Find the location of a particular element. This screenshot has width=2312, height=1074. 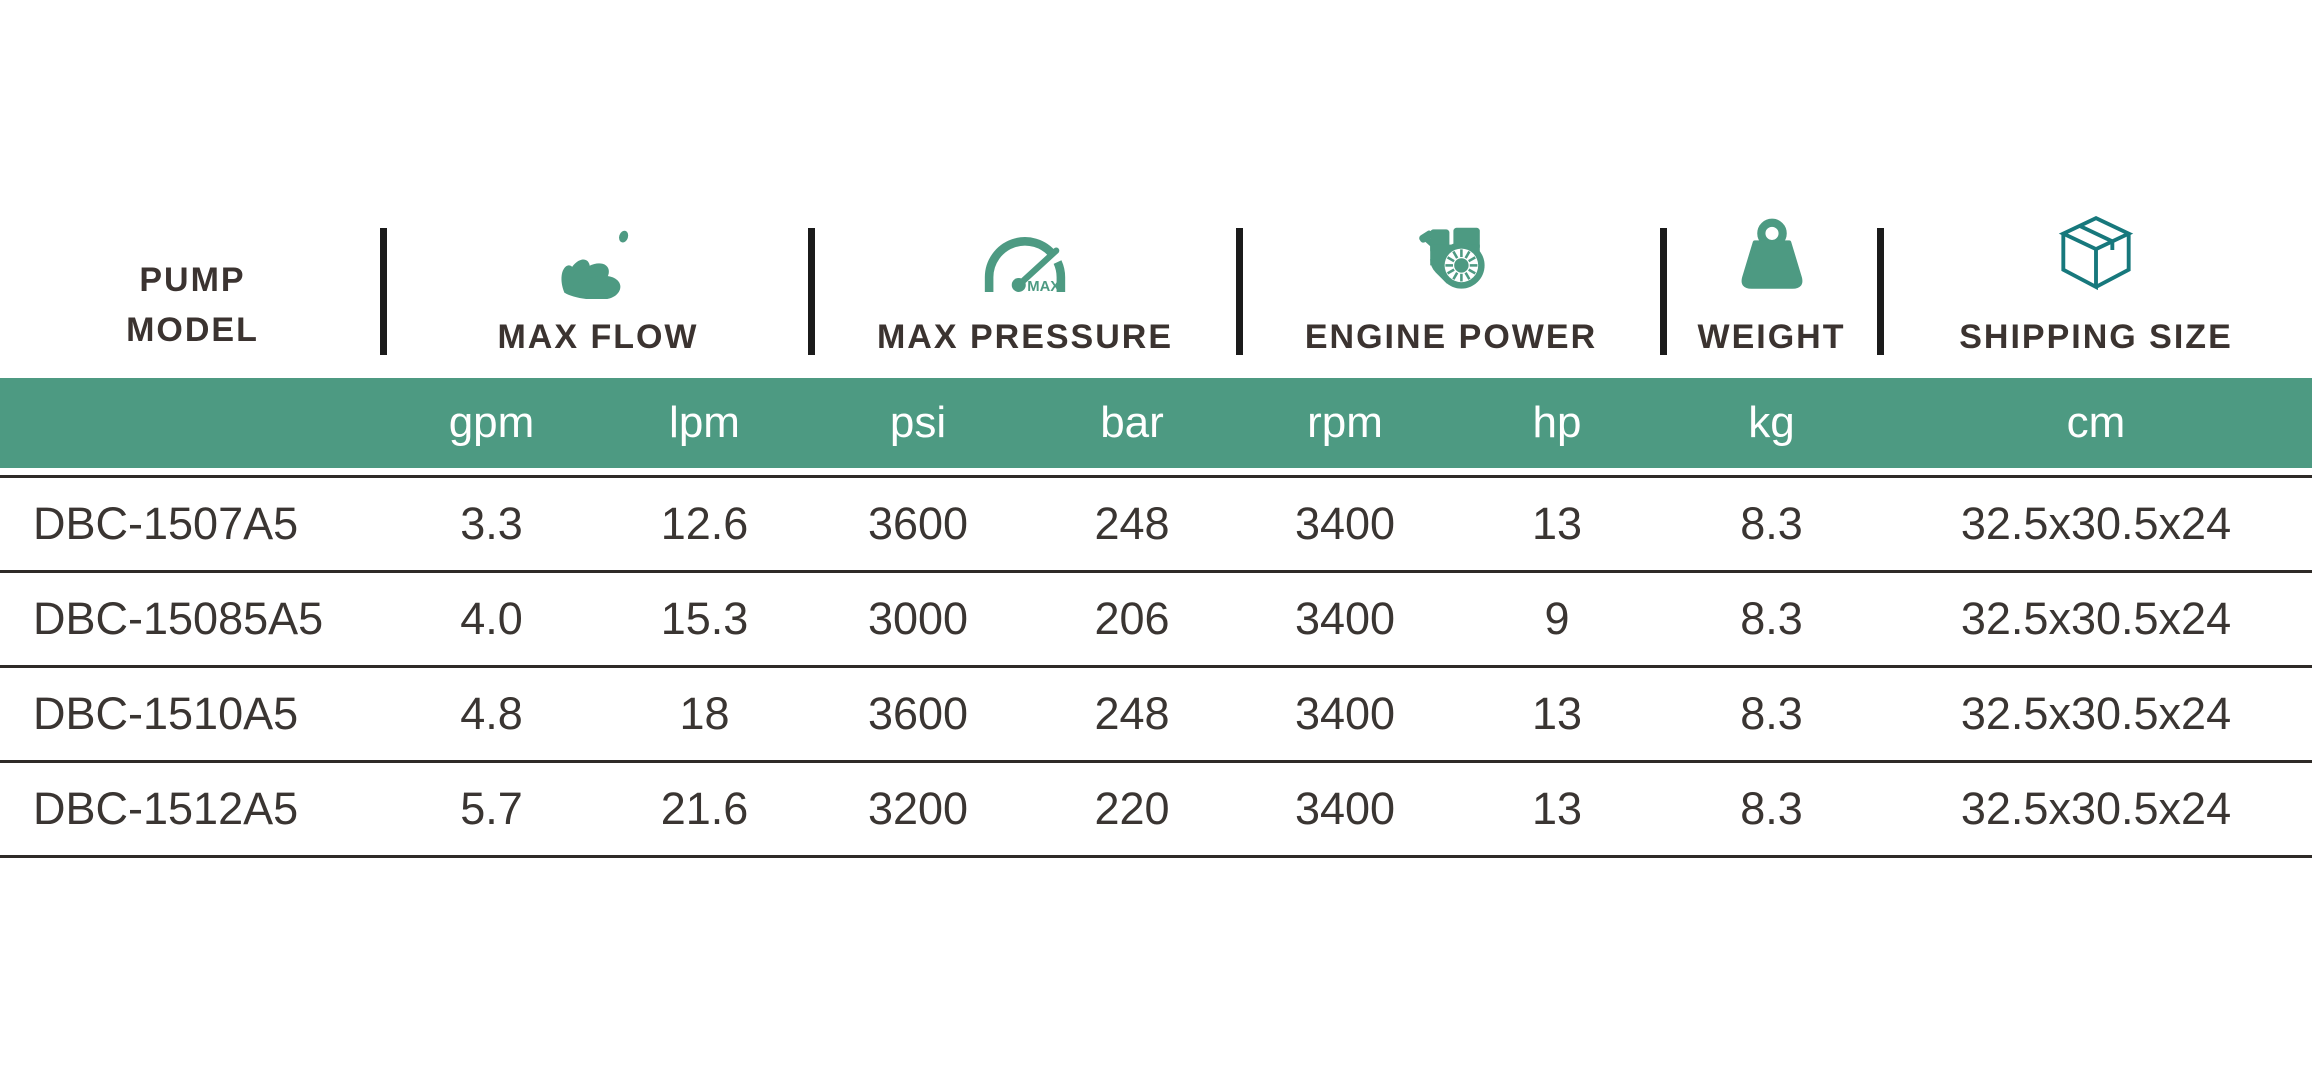

column-header-max-pressure: MAX MAX PRESSURE is located at coordinates (1025, 259).